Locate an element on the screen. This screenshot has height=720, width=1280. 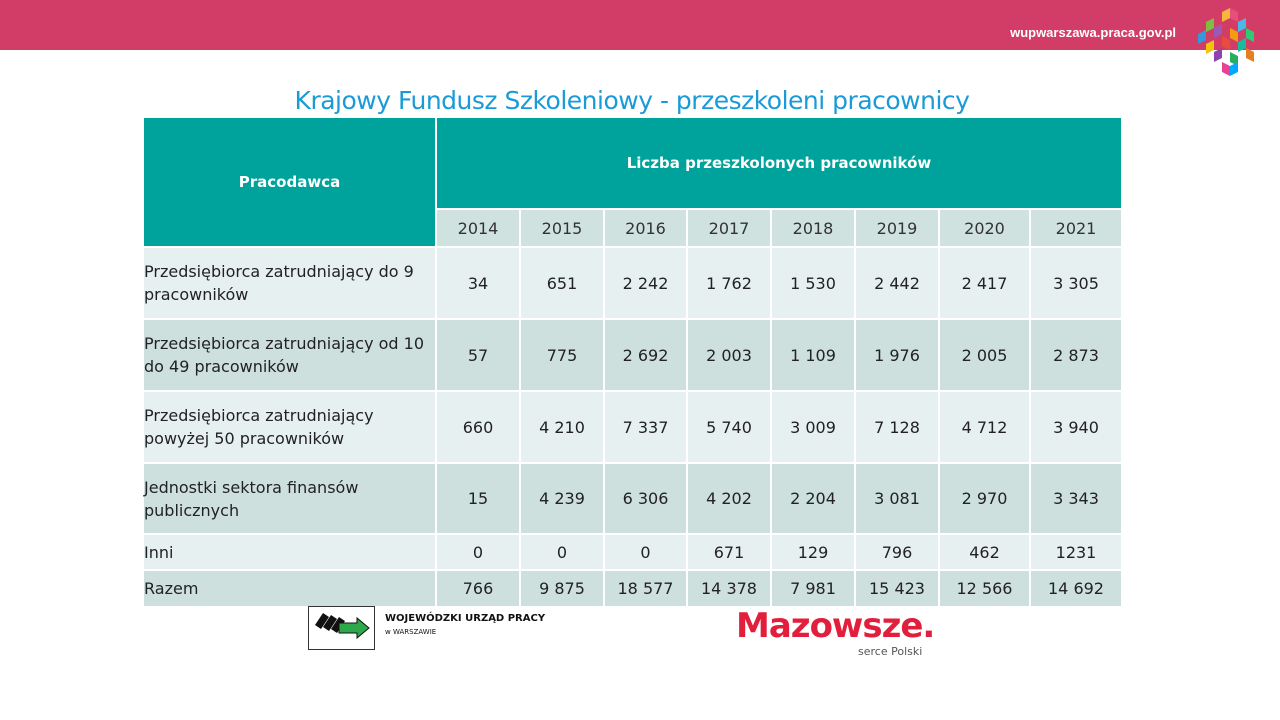
table-cell: 9 875 is located at coordinates (561, 587).